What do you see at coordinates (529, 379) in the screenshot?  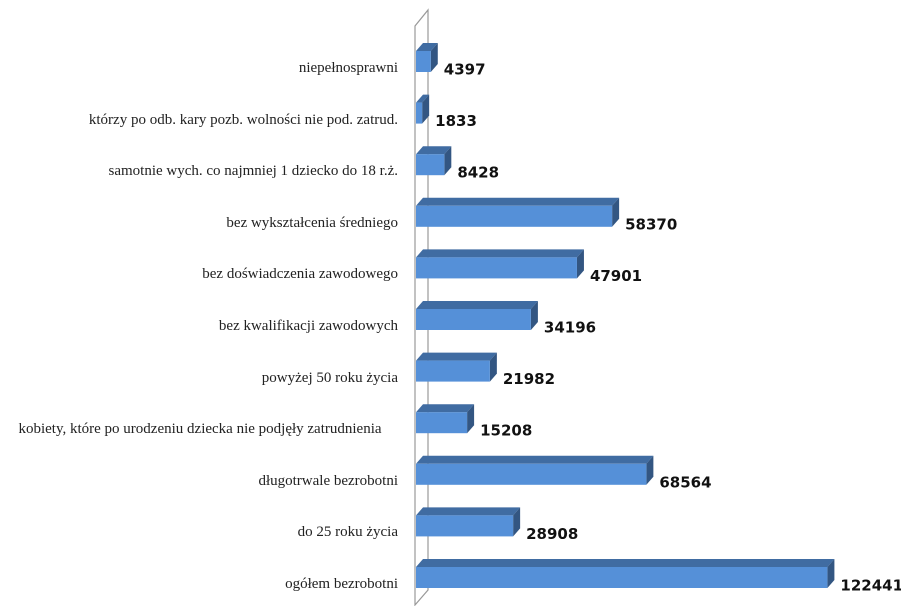 I see `value-label: 21982` at bounding box center [529, 379].